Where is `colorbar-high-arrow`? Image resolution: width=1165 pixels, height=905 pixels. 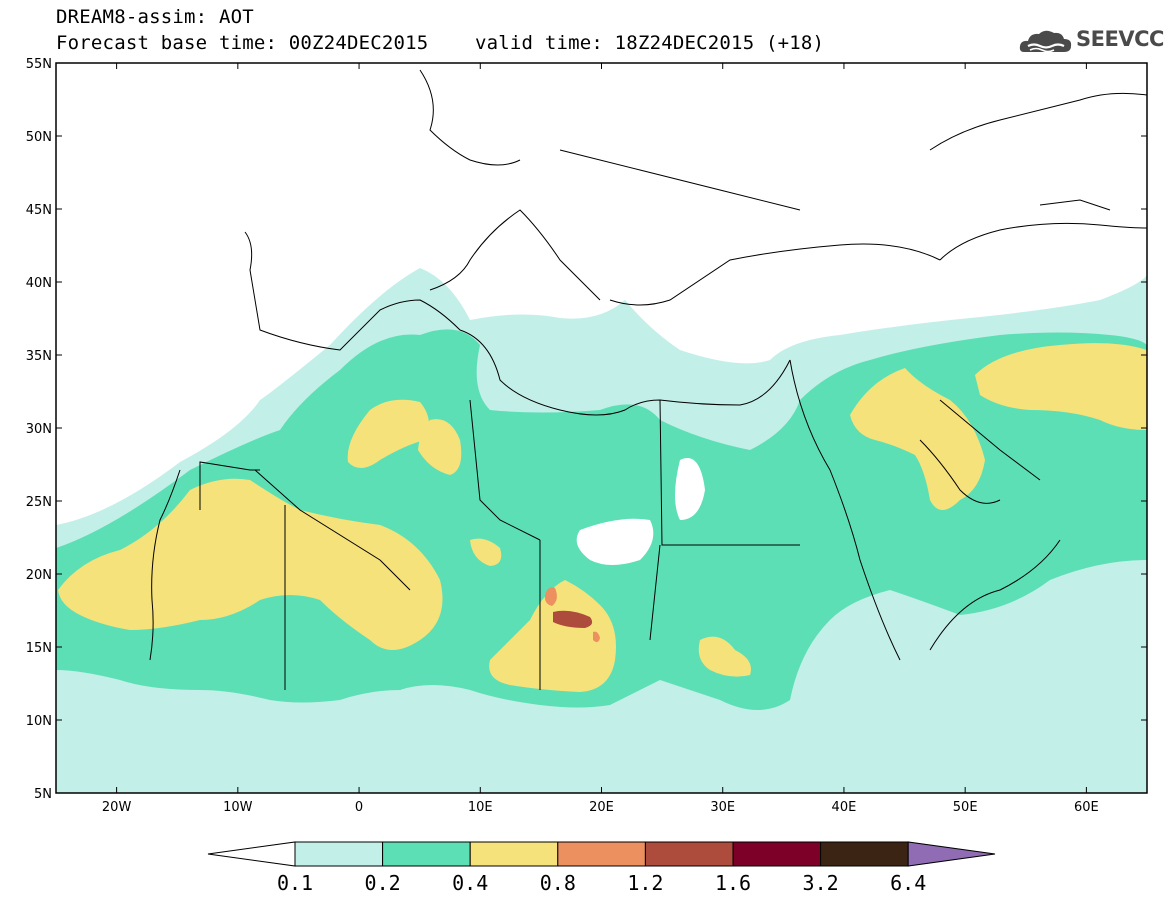 colorbar-high-arrow is located at coordinates (951, 854).